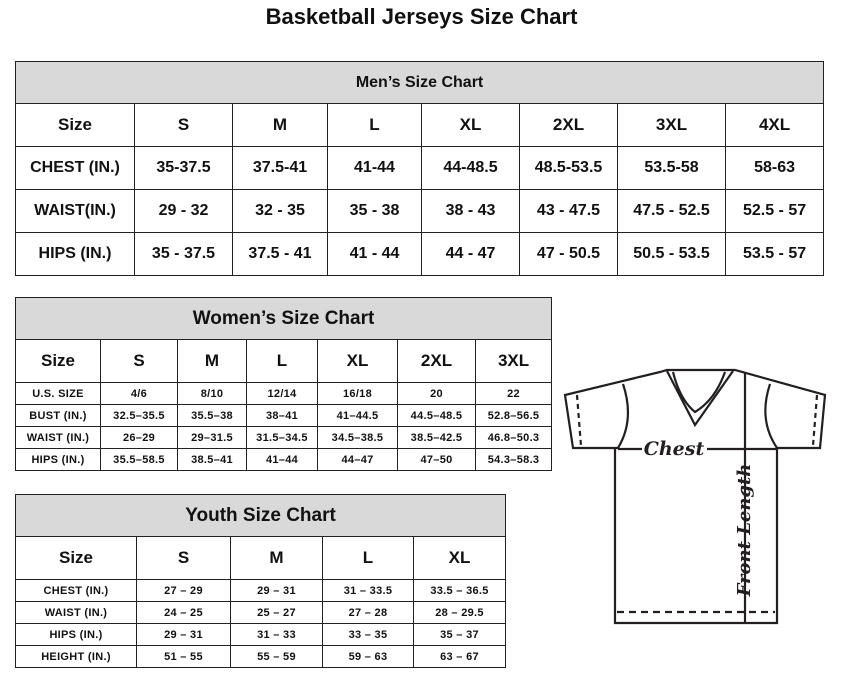  Describe the element at coordinates (280, 168) in the screenshot. I see `table-cell: 37.5-41` at that location.